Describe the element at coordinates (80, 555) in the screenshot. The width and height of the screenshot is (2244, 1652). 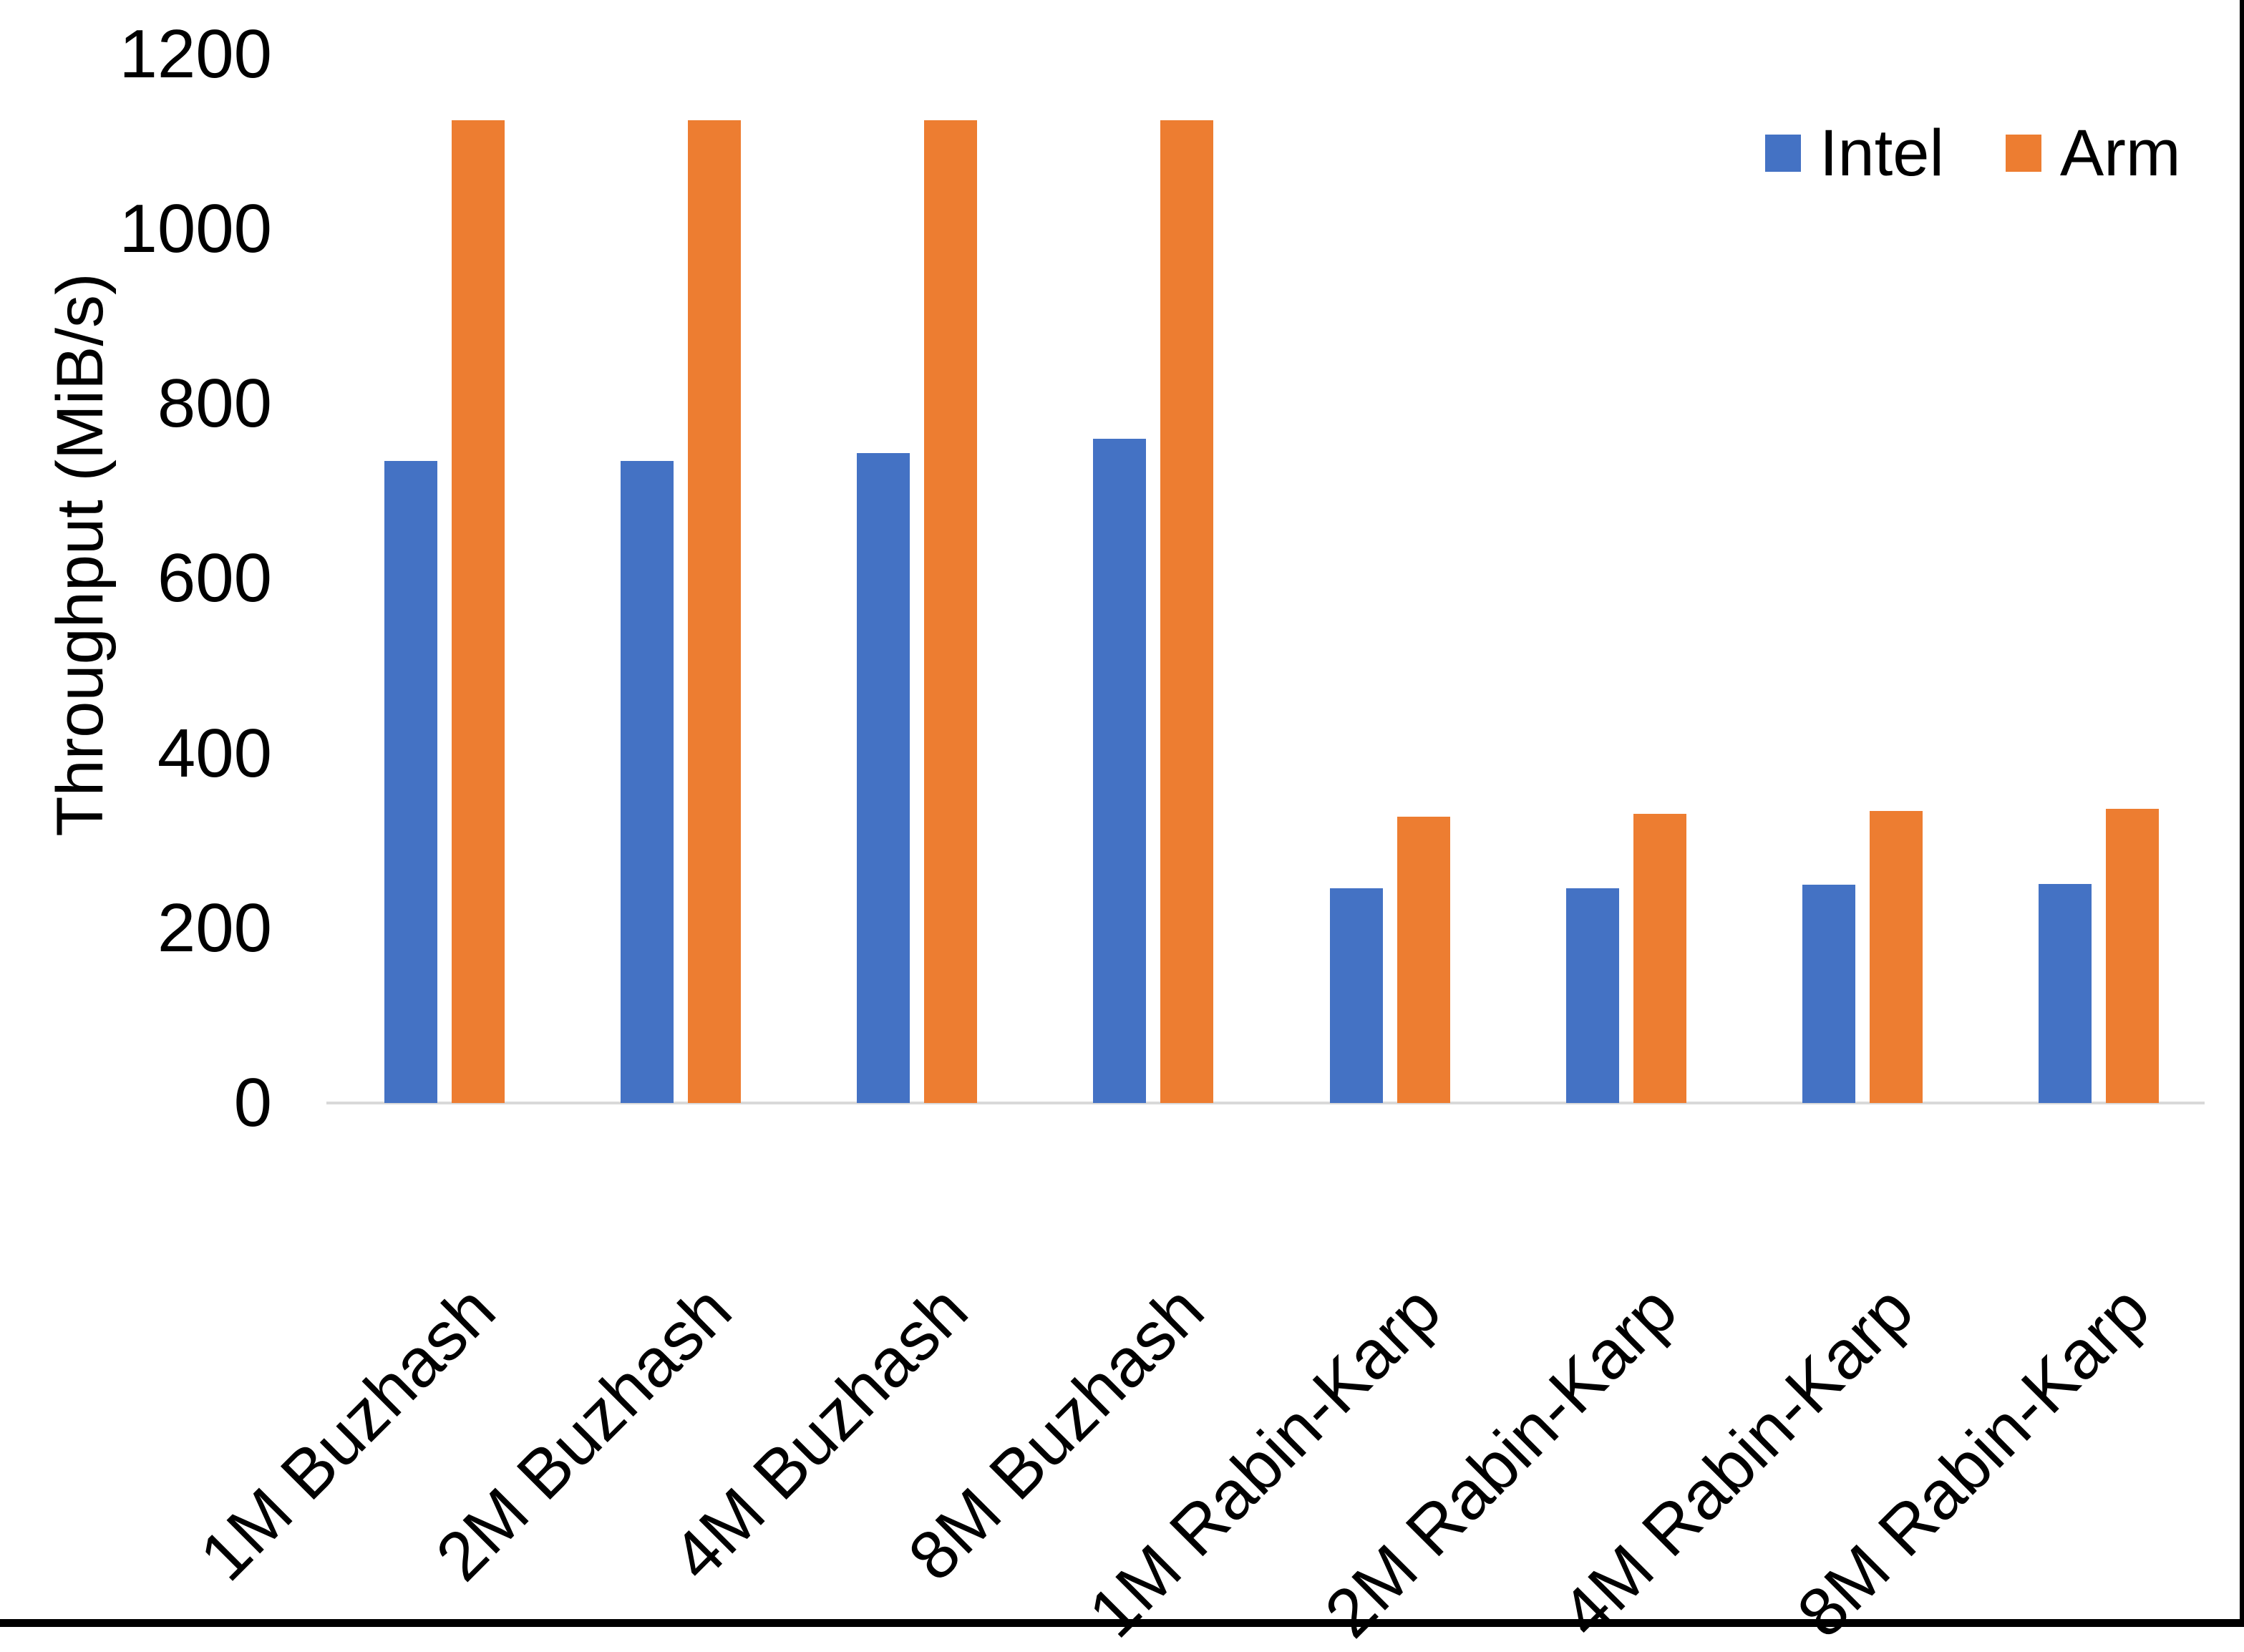
I see `y-axis-title: Throughput (MiB/s)` at that location.